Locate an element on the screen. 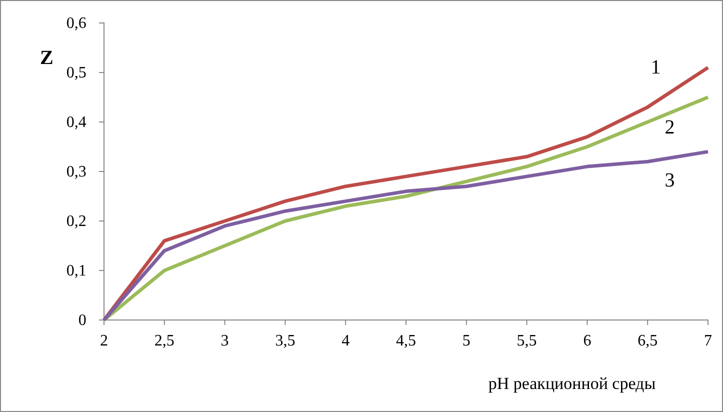 The height and width of the screenshot is (412, 723). y-tick-label: 0,3 is located at coordinates (76, 172).